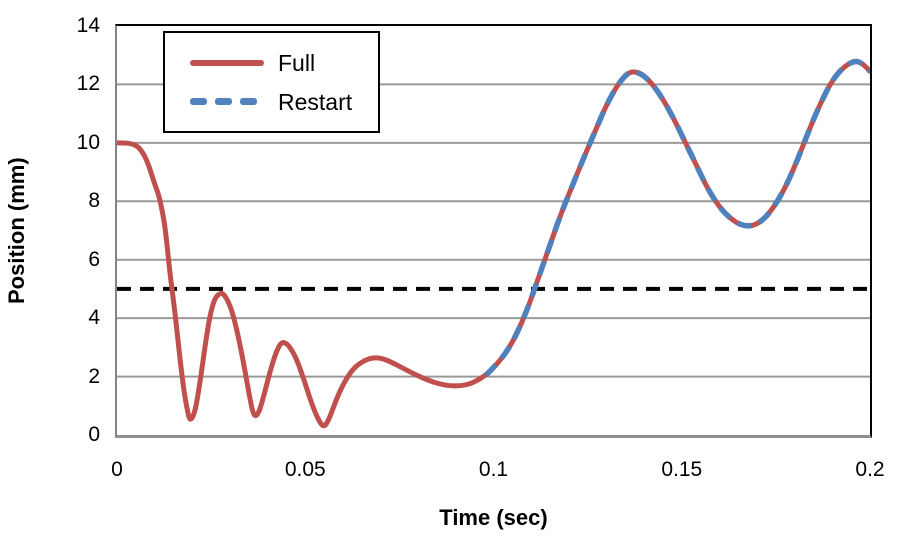 The image size is (916, 556). What do you see at coordinates (16, 230) in the screenshot?
I see `y-axis-title: Position (mm)` at bounding box center [16, 230].